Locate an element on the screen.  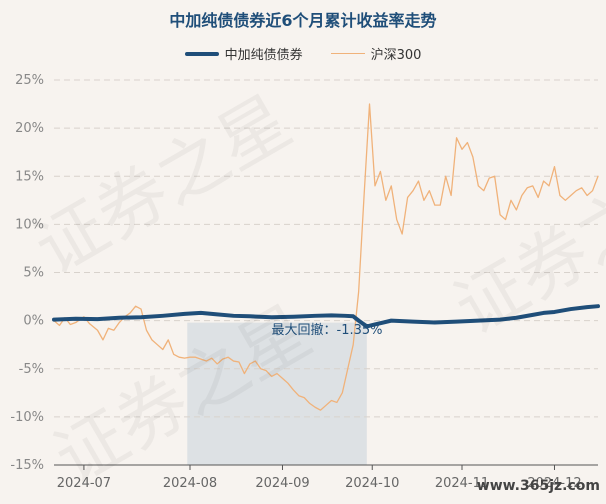
y-tick-label: 0% is located at coordinates (33, 321).